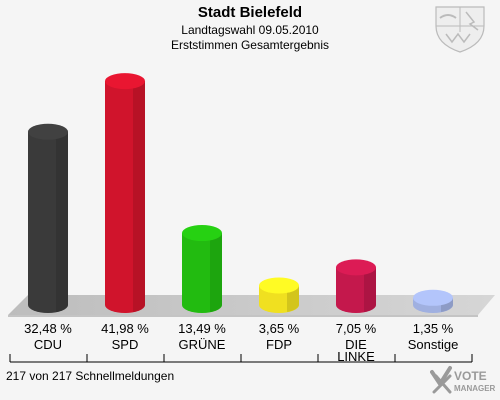 This screenshot has width=500, height=400. Describe the element at coordinates (279, 344) in the screenshot. I see `category-label: FDP` at that location.